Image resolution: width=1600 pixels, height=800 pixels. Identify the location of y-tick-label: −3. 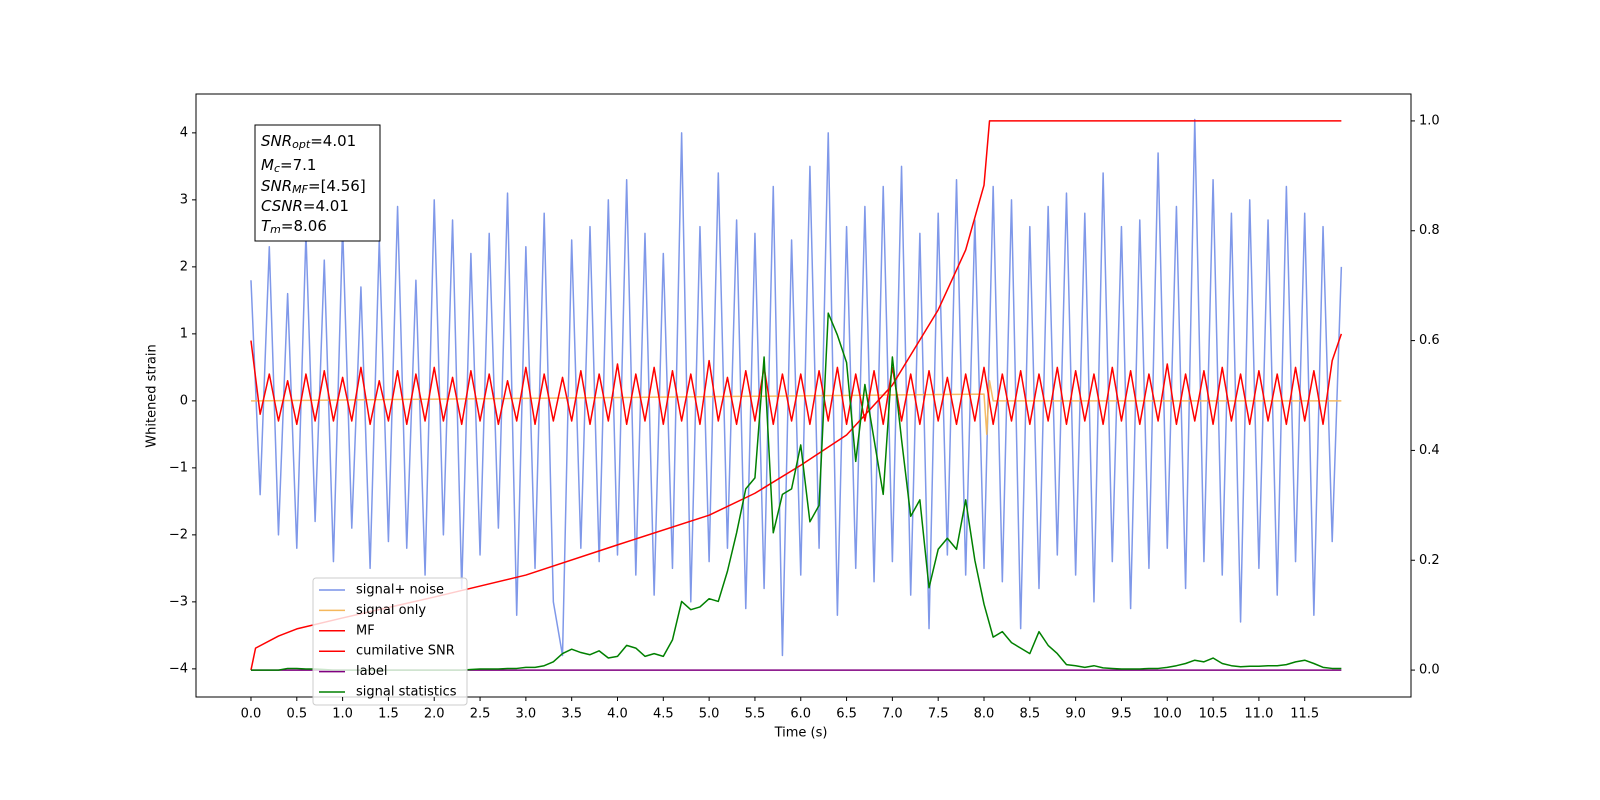
(178, 601).